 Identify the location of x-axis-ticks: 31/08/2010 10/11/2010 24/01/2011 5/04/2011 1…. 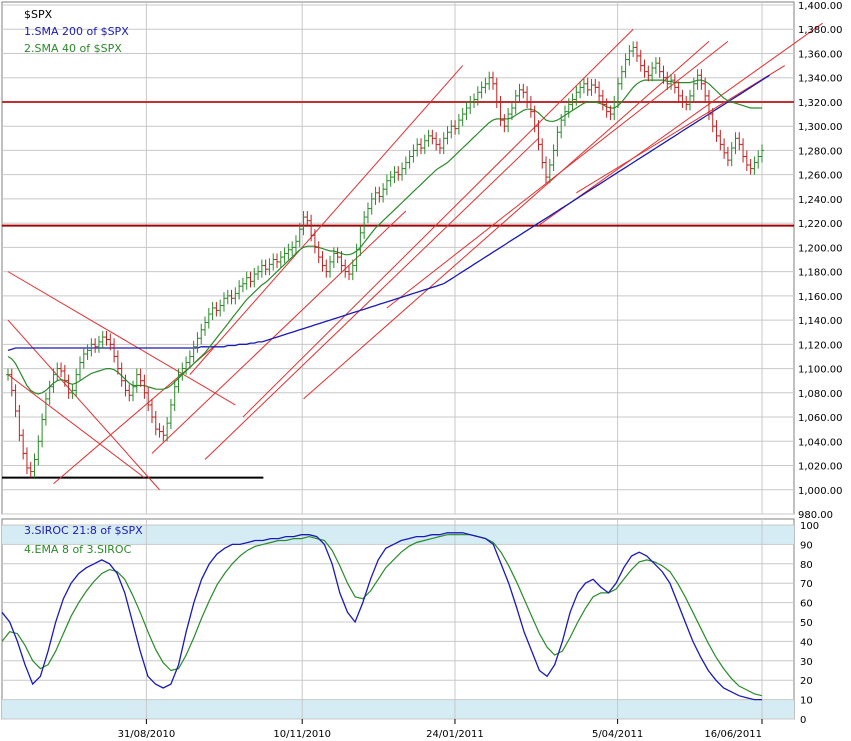
(440, 729).